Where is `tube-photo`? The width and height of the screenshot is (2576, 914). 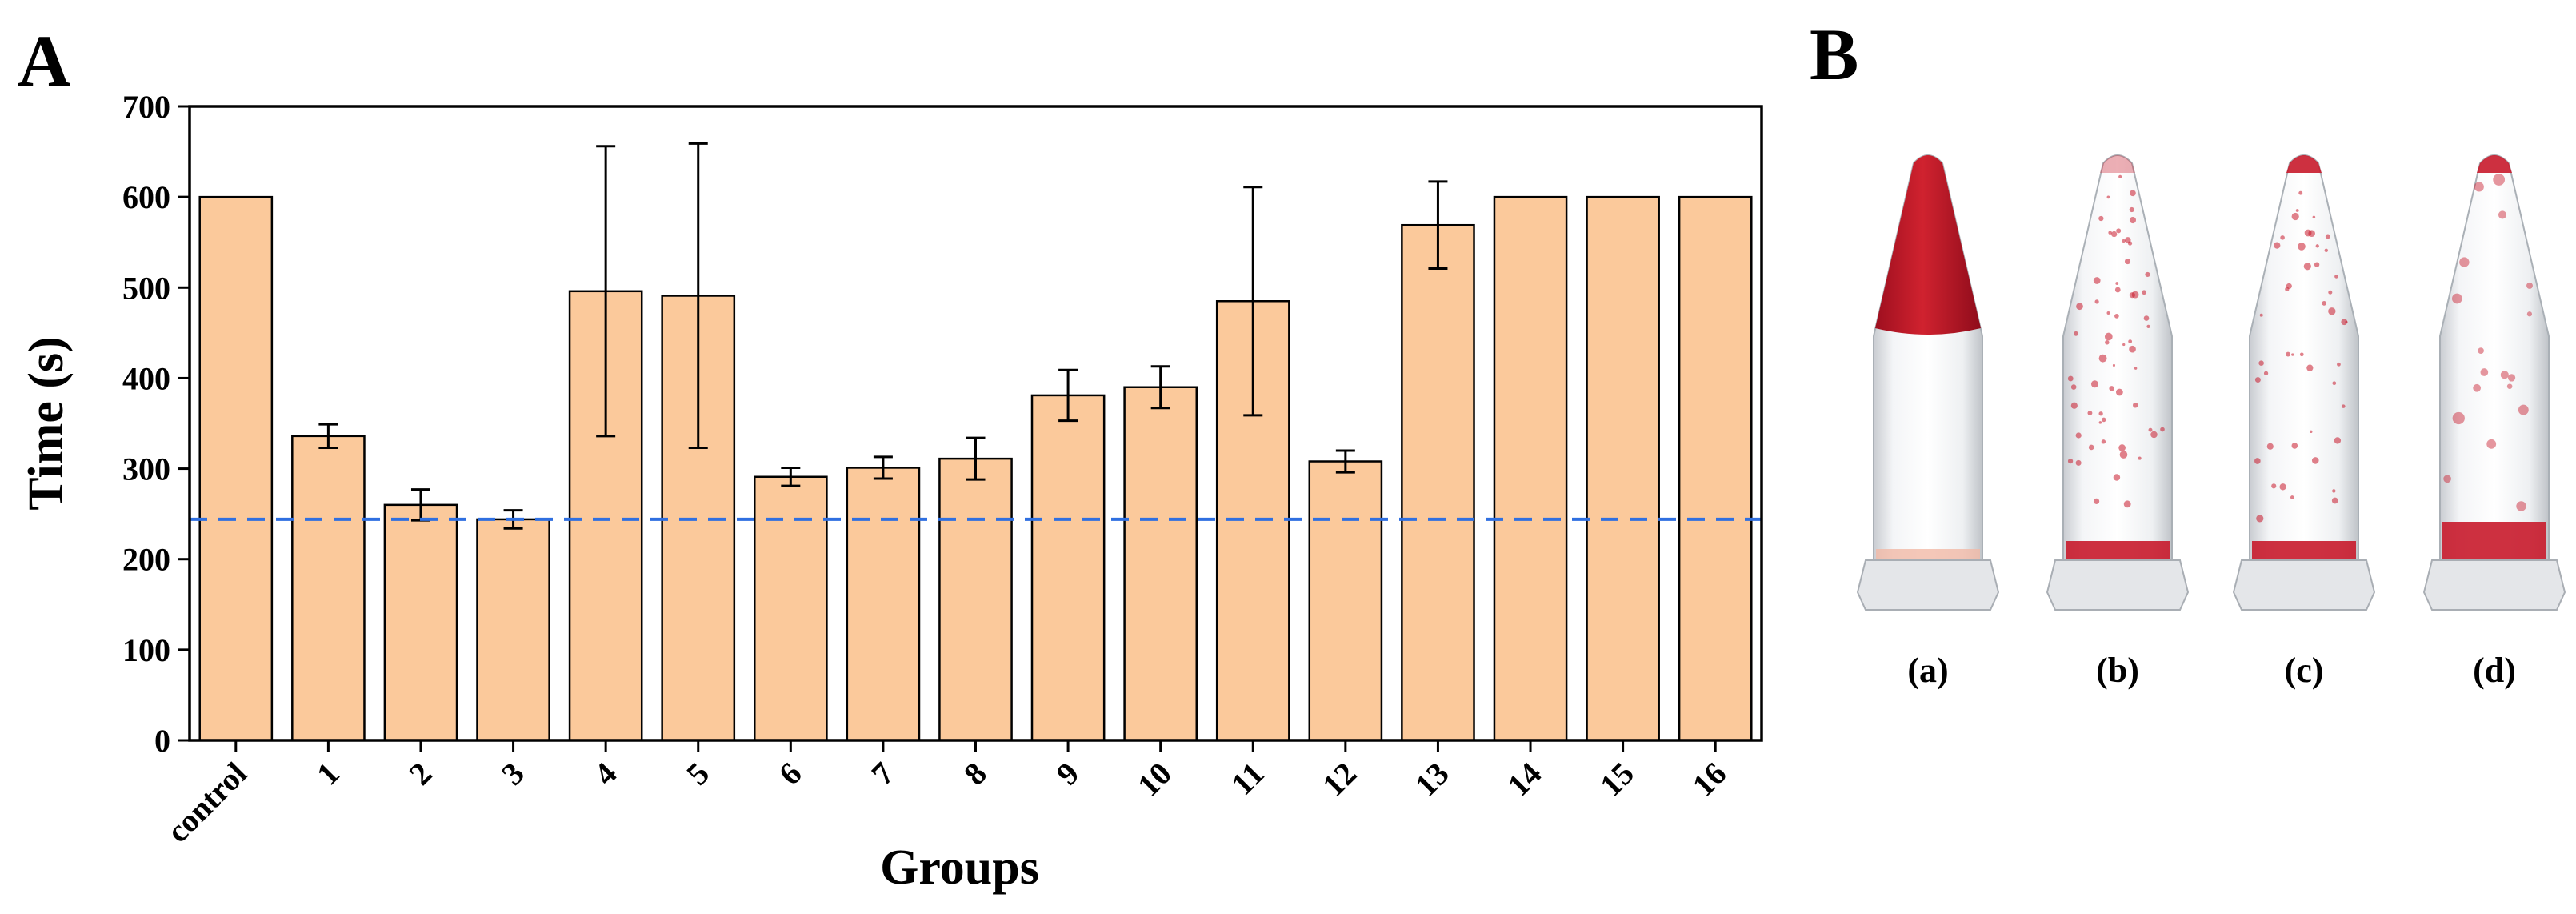 tube-photo is located at coordinates (2211, 382).